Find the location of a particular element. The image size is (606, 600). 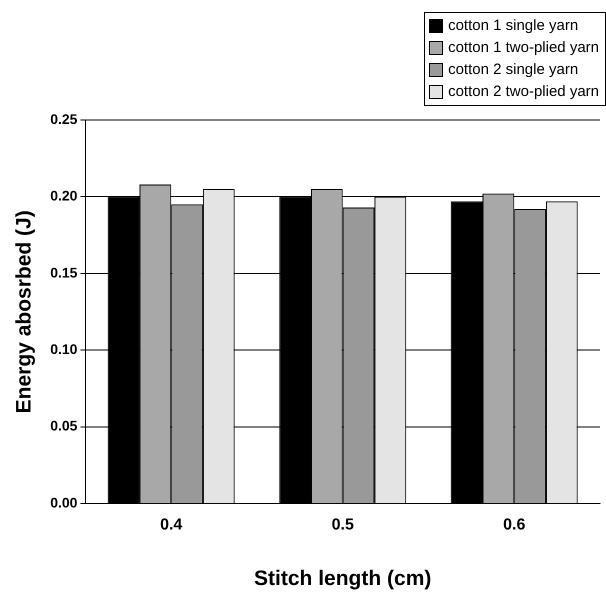

x-tick-label: 0.6 is located at coordinates (514, 525).